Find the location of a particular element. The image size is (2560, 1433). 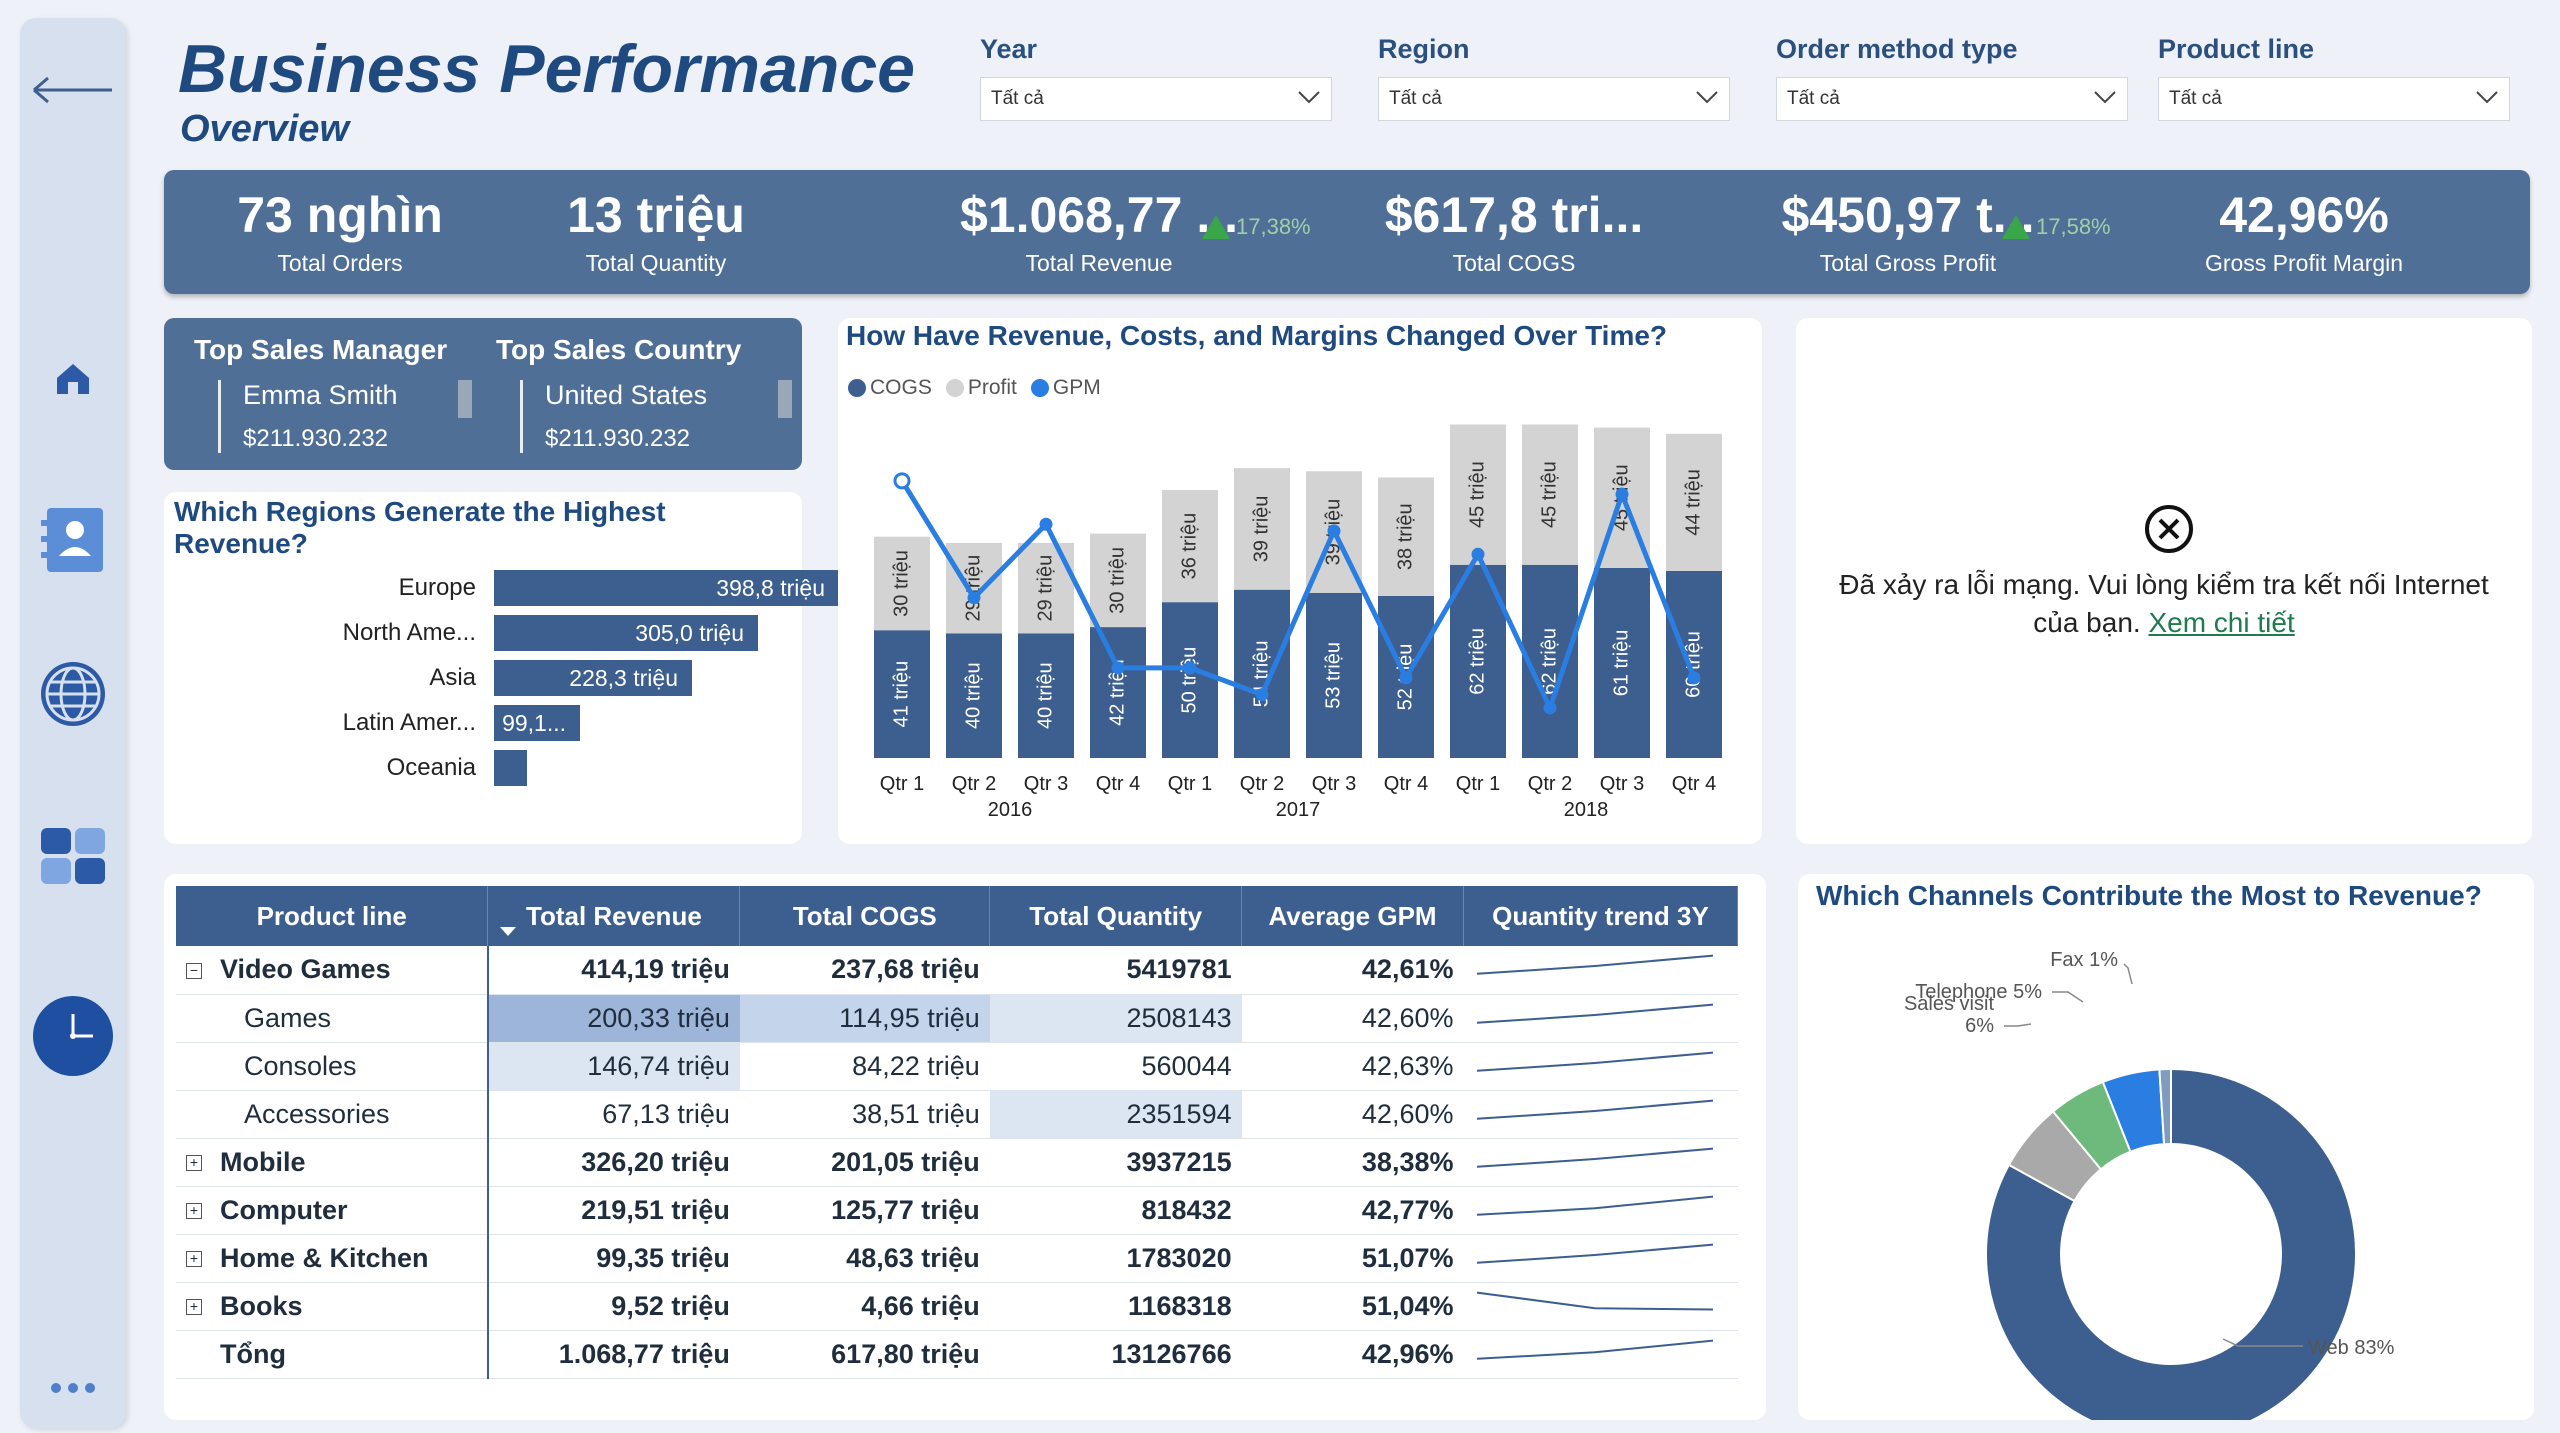

region-bar-row: Oceania is located at coordinates (345, 768).